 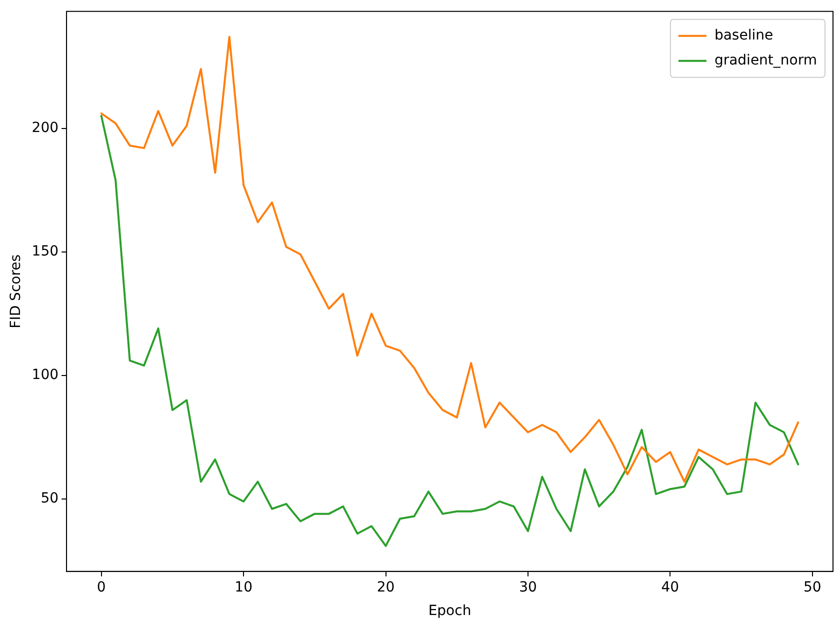 What do you see at coordinates (16, 291) in the screenshot?
I see `y-axis-title: FID Scores` at bounding box center [16, 291].